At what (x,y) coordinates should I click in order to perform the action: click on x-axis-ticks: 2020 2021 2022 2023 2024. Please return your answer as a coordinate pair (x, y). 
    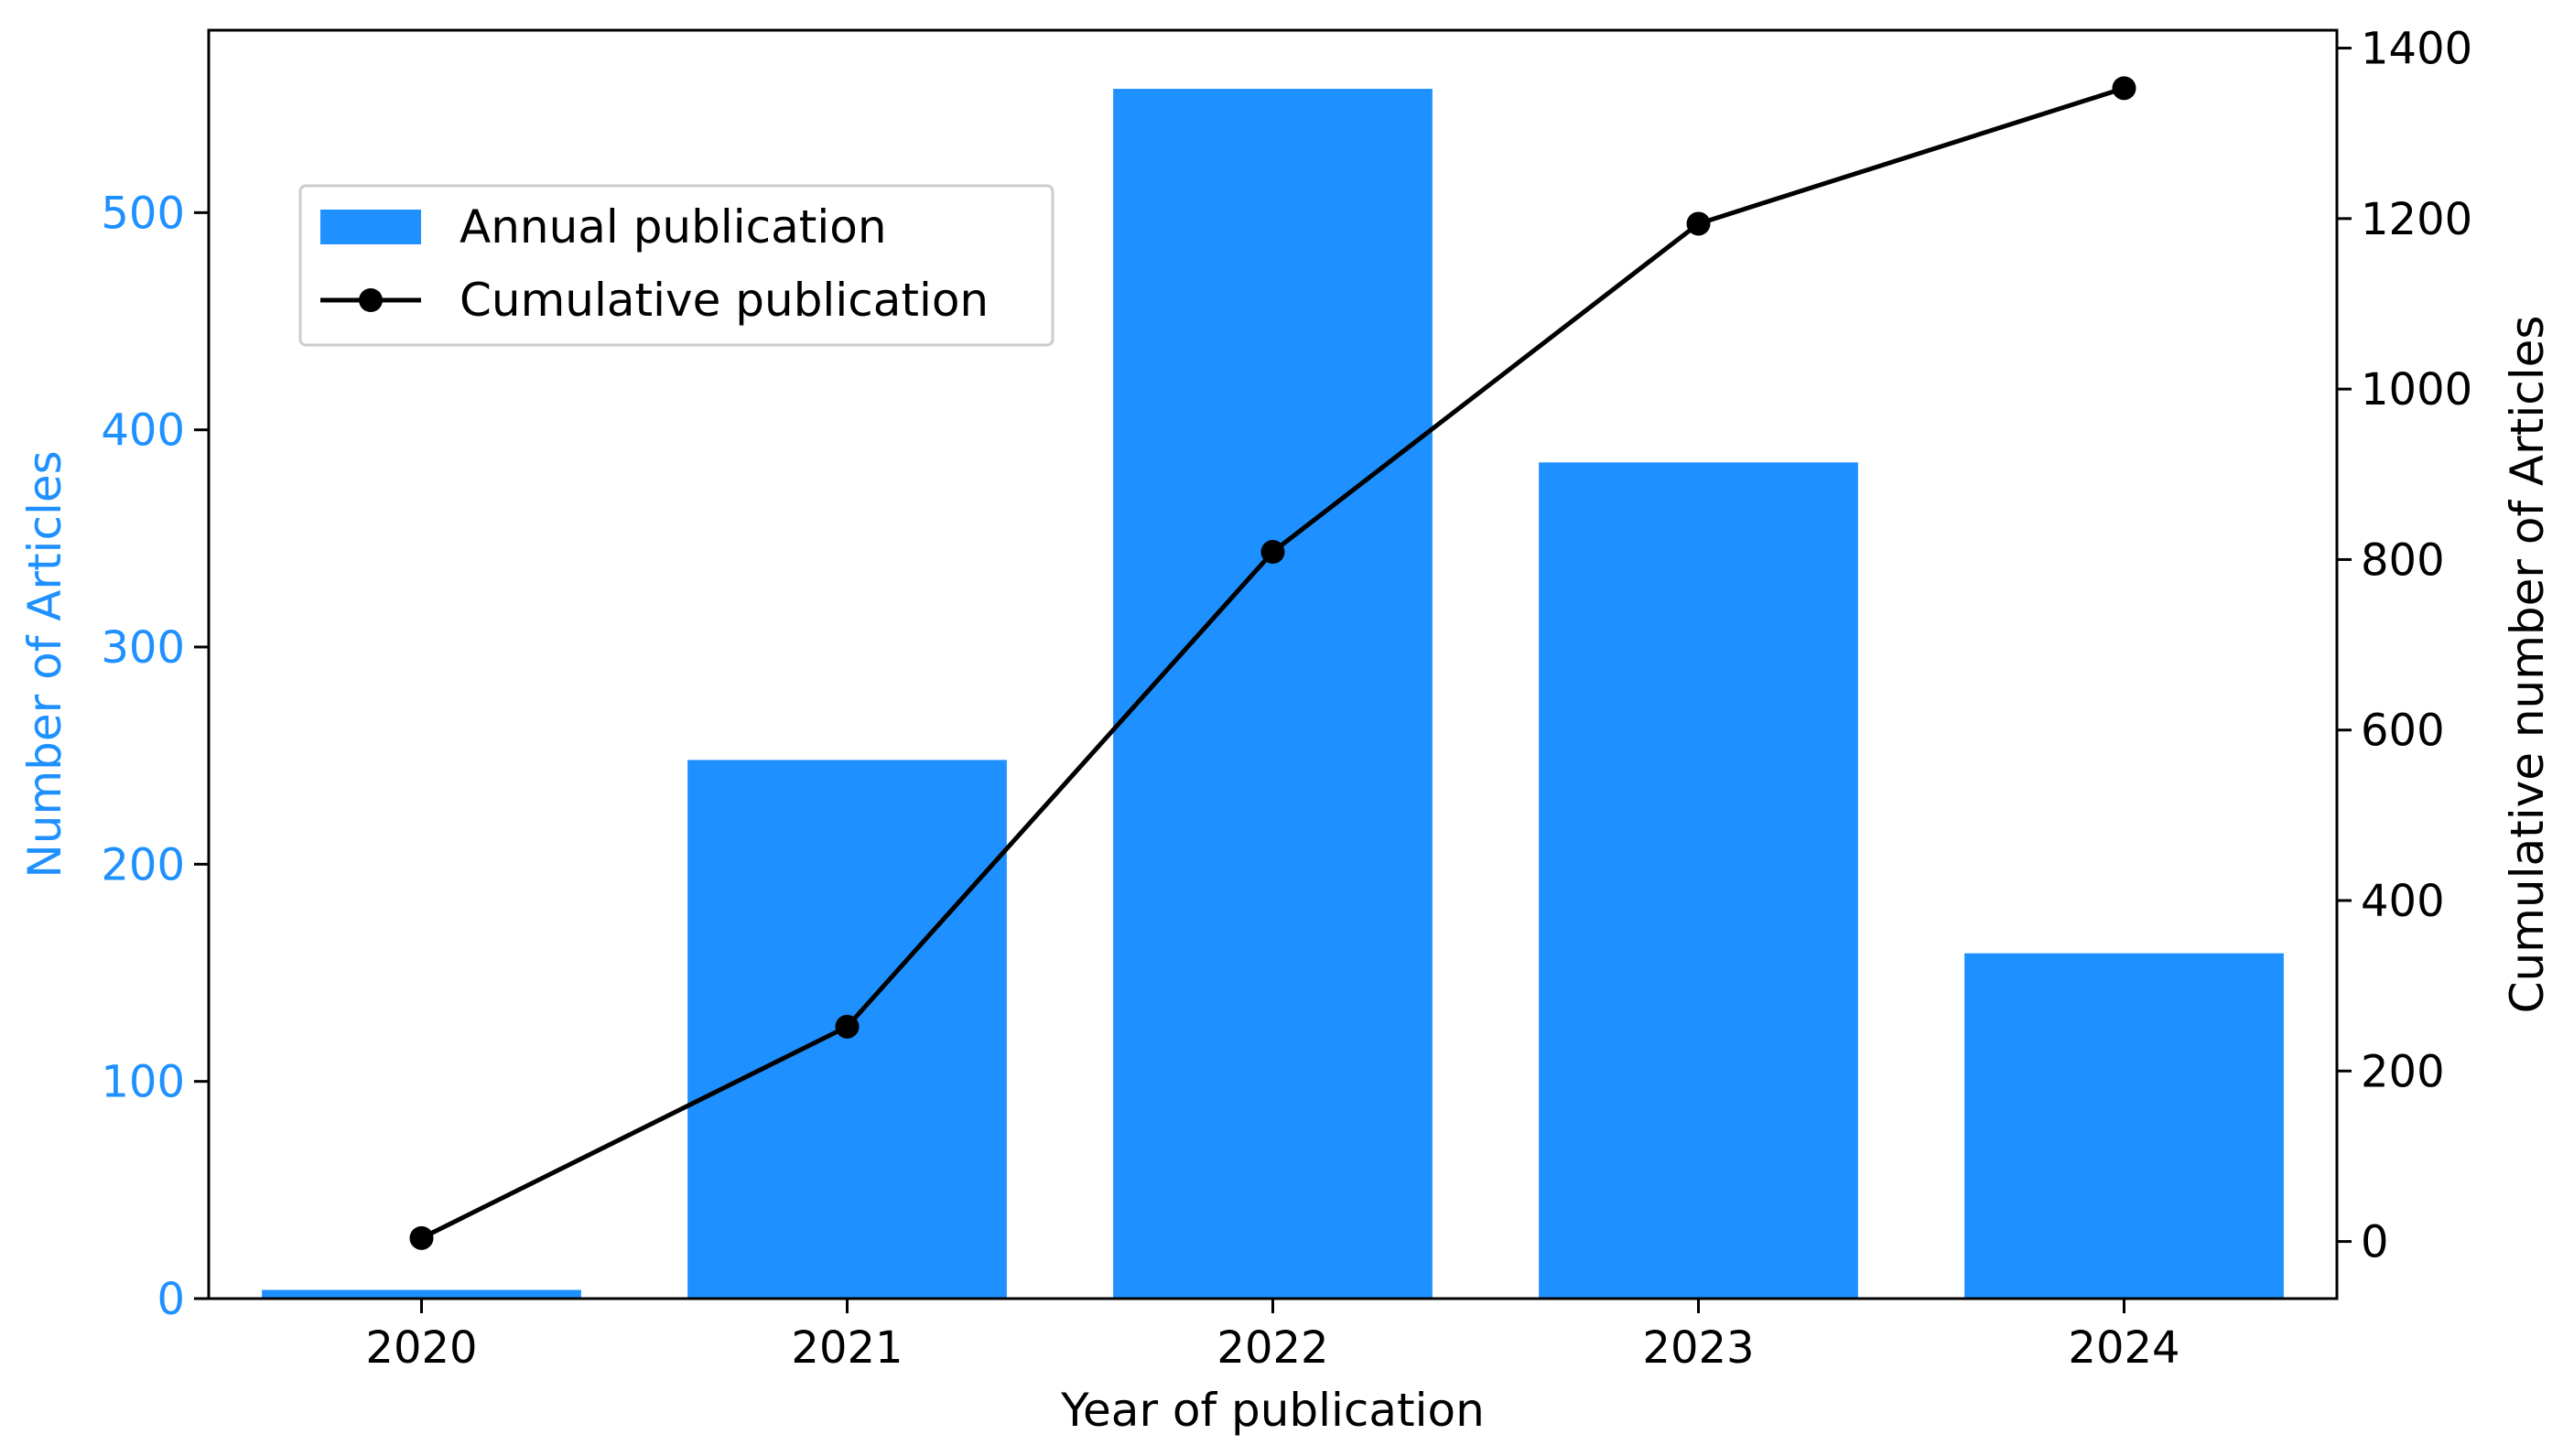
    Looking at the image, I should click on (1272, 1336).